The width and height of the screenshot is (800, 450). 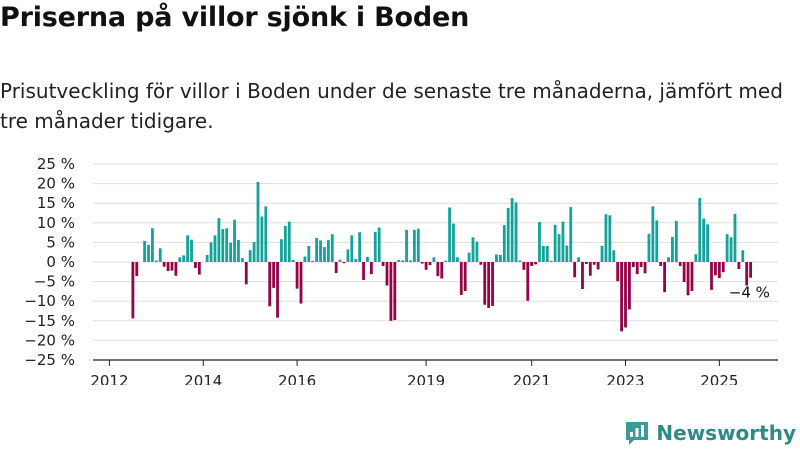 I want to click on y-tick-label: −5 %, so click(x=54, y=282).